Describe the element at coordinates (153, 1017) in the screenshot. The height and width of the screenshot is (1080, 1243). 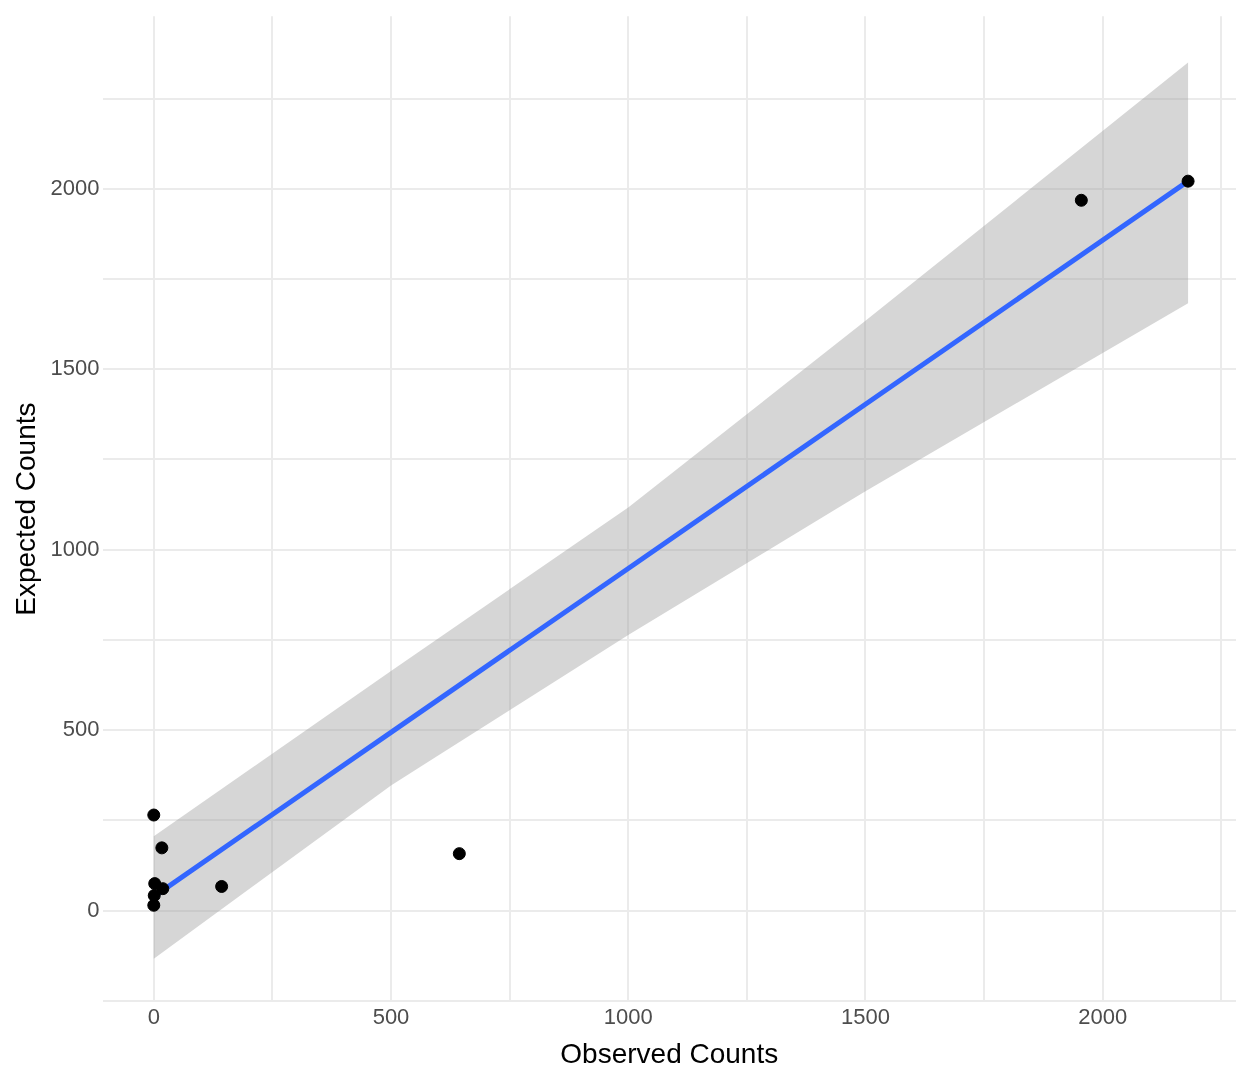
I see `x-tick-label: 0` at that location.